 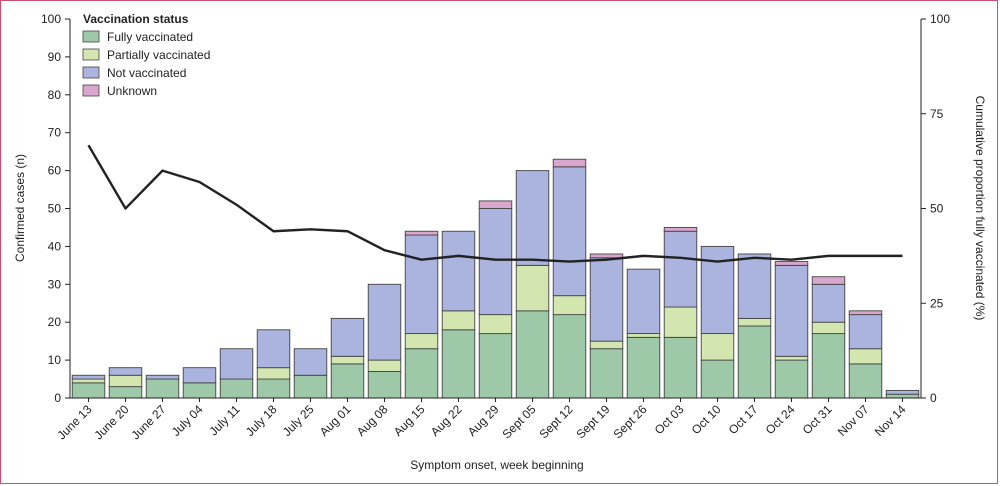 I want to click on x-tick-label: Oct 31, so click(x=817, y=419).